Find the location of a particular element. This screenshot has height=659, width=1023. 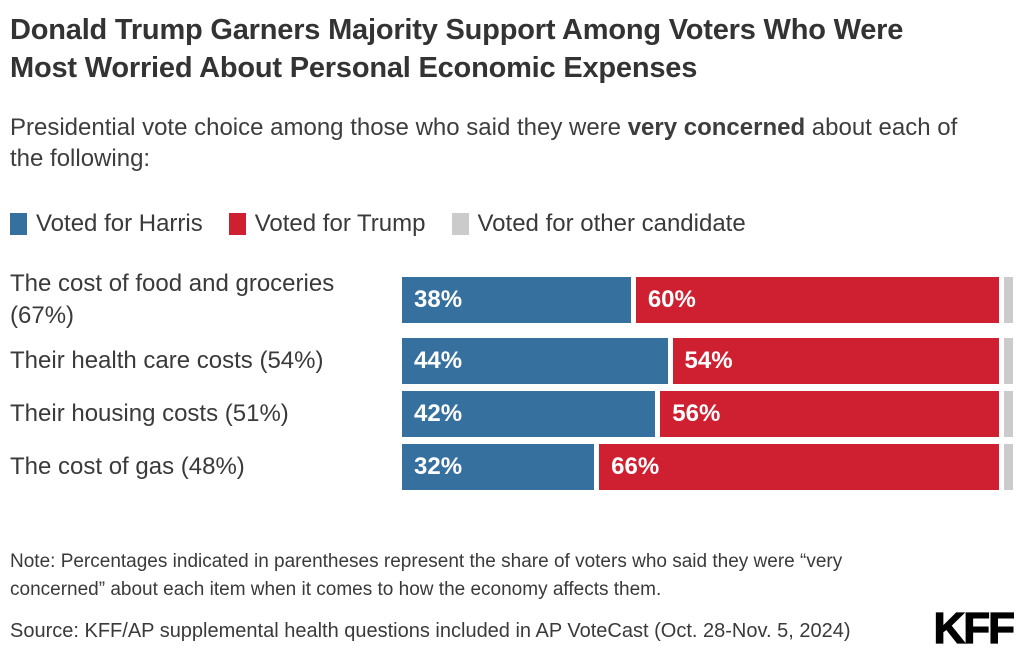

legend-label: Voted for other candidate is located at coordinates (611, 224).